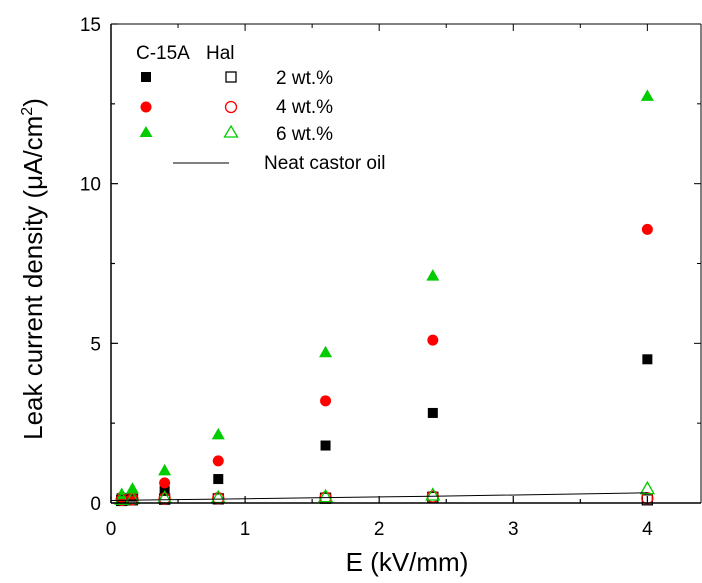 This screenshot has height=583, width=702. What do you see at coordinates (146, 107) in the screenshot?
I see `legend-marker-c15a-4wt` at bounding box center [146, 107].